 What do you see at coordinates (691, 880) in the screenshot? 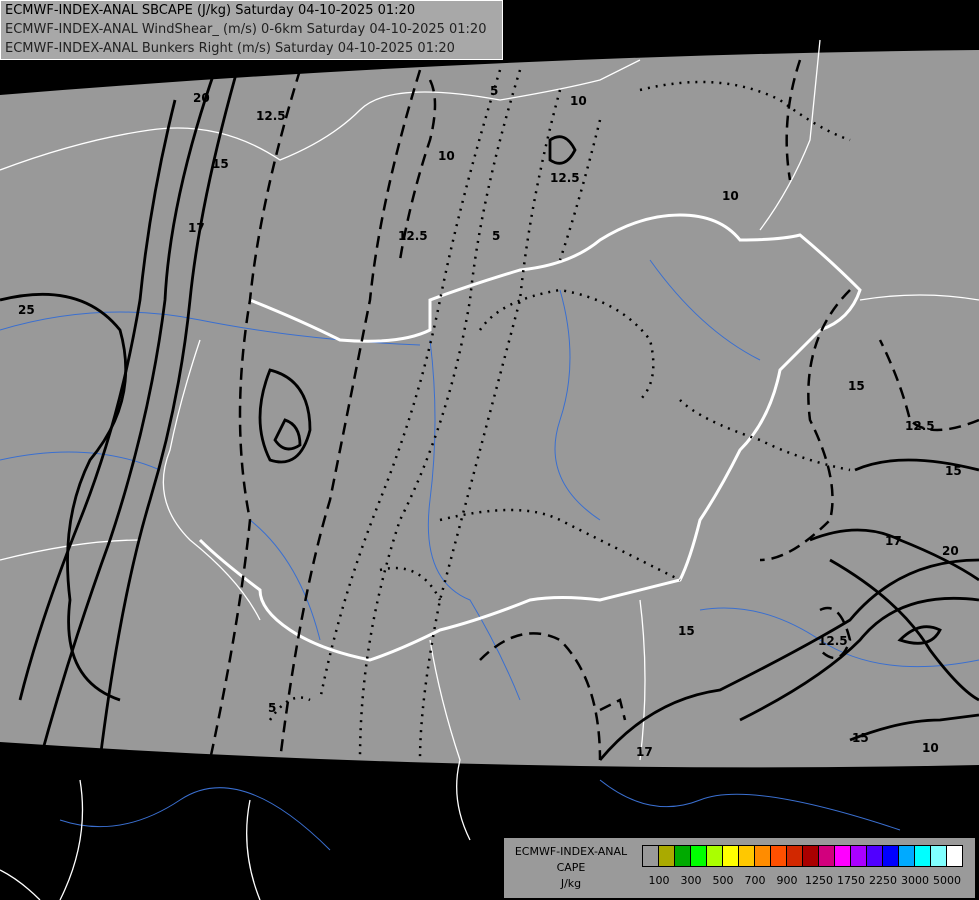
I see `legend-tick-label: 300` at bounding box center [691, 880].